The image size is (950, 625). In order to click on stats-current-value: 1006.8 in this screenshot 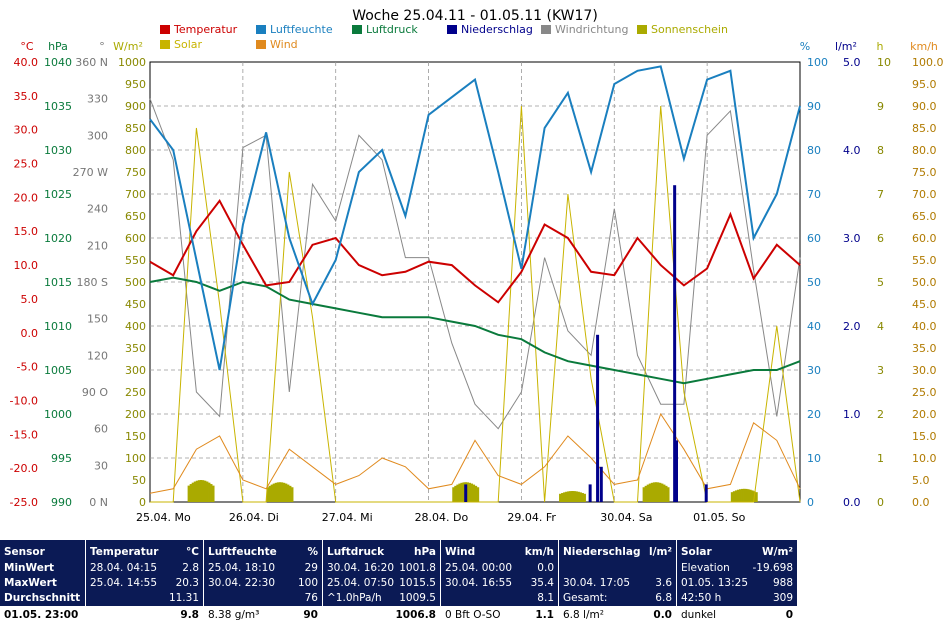, I will do `click(415, 615)`.